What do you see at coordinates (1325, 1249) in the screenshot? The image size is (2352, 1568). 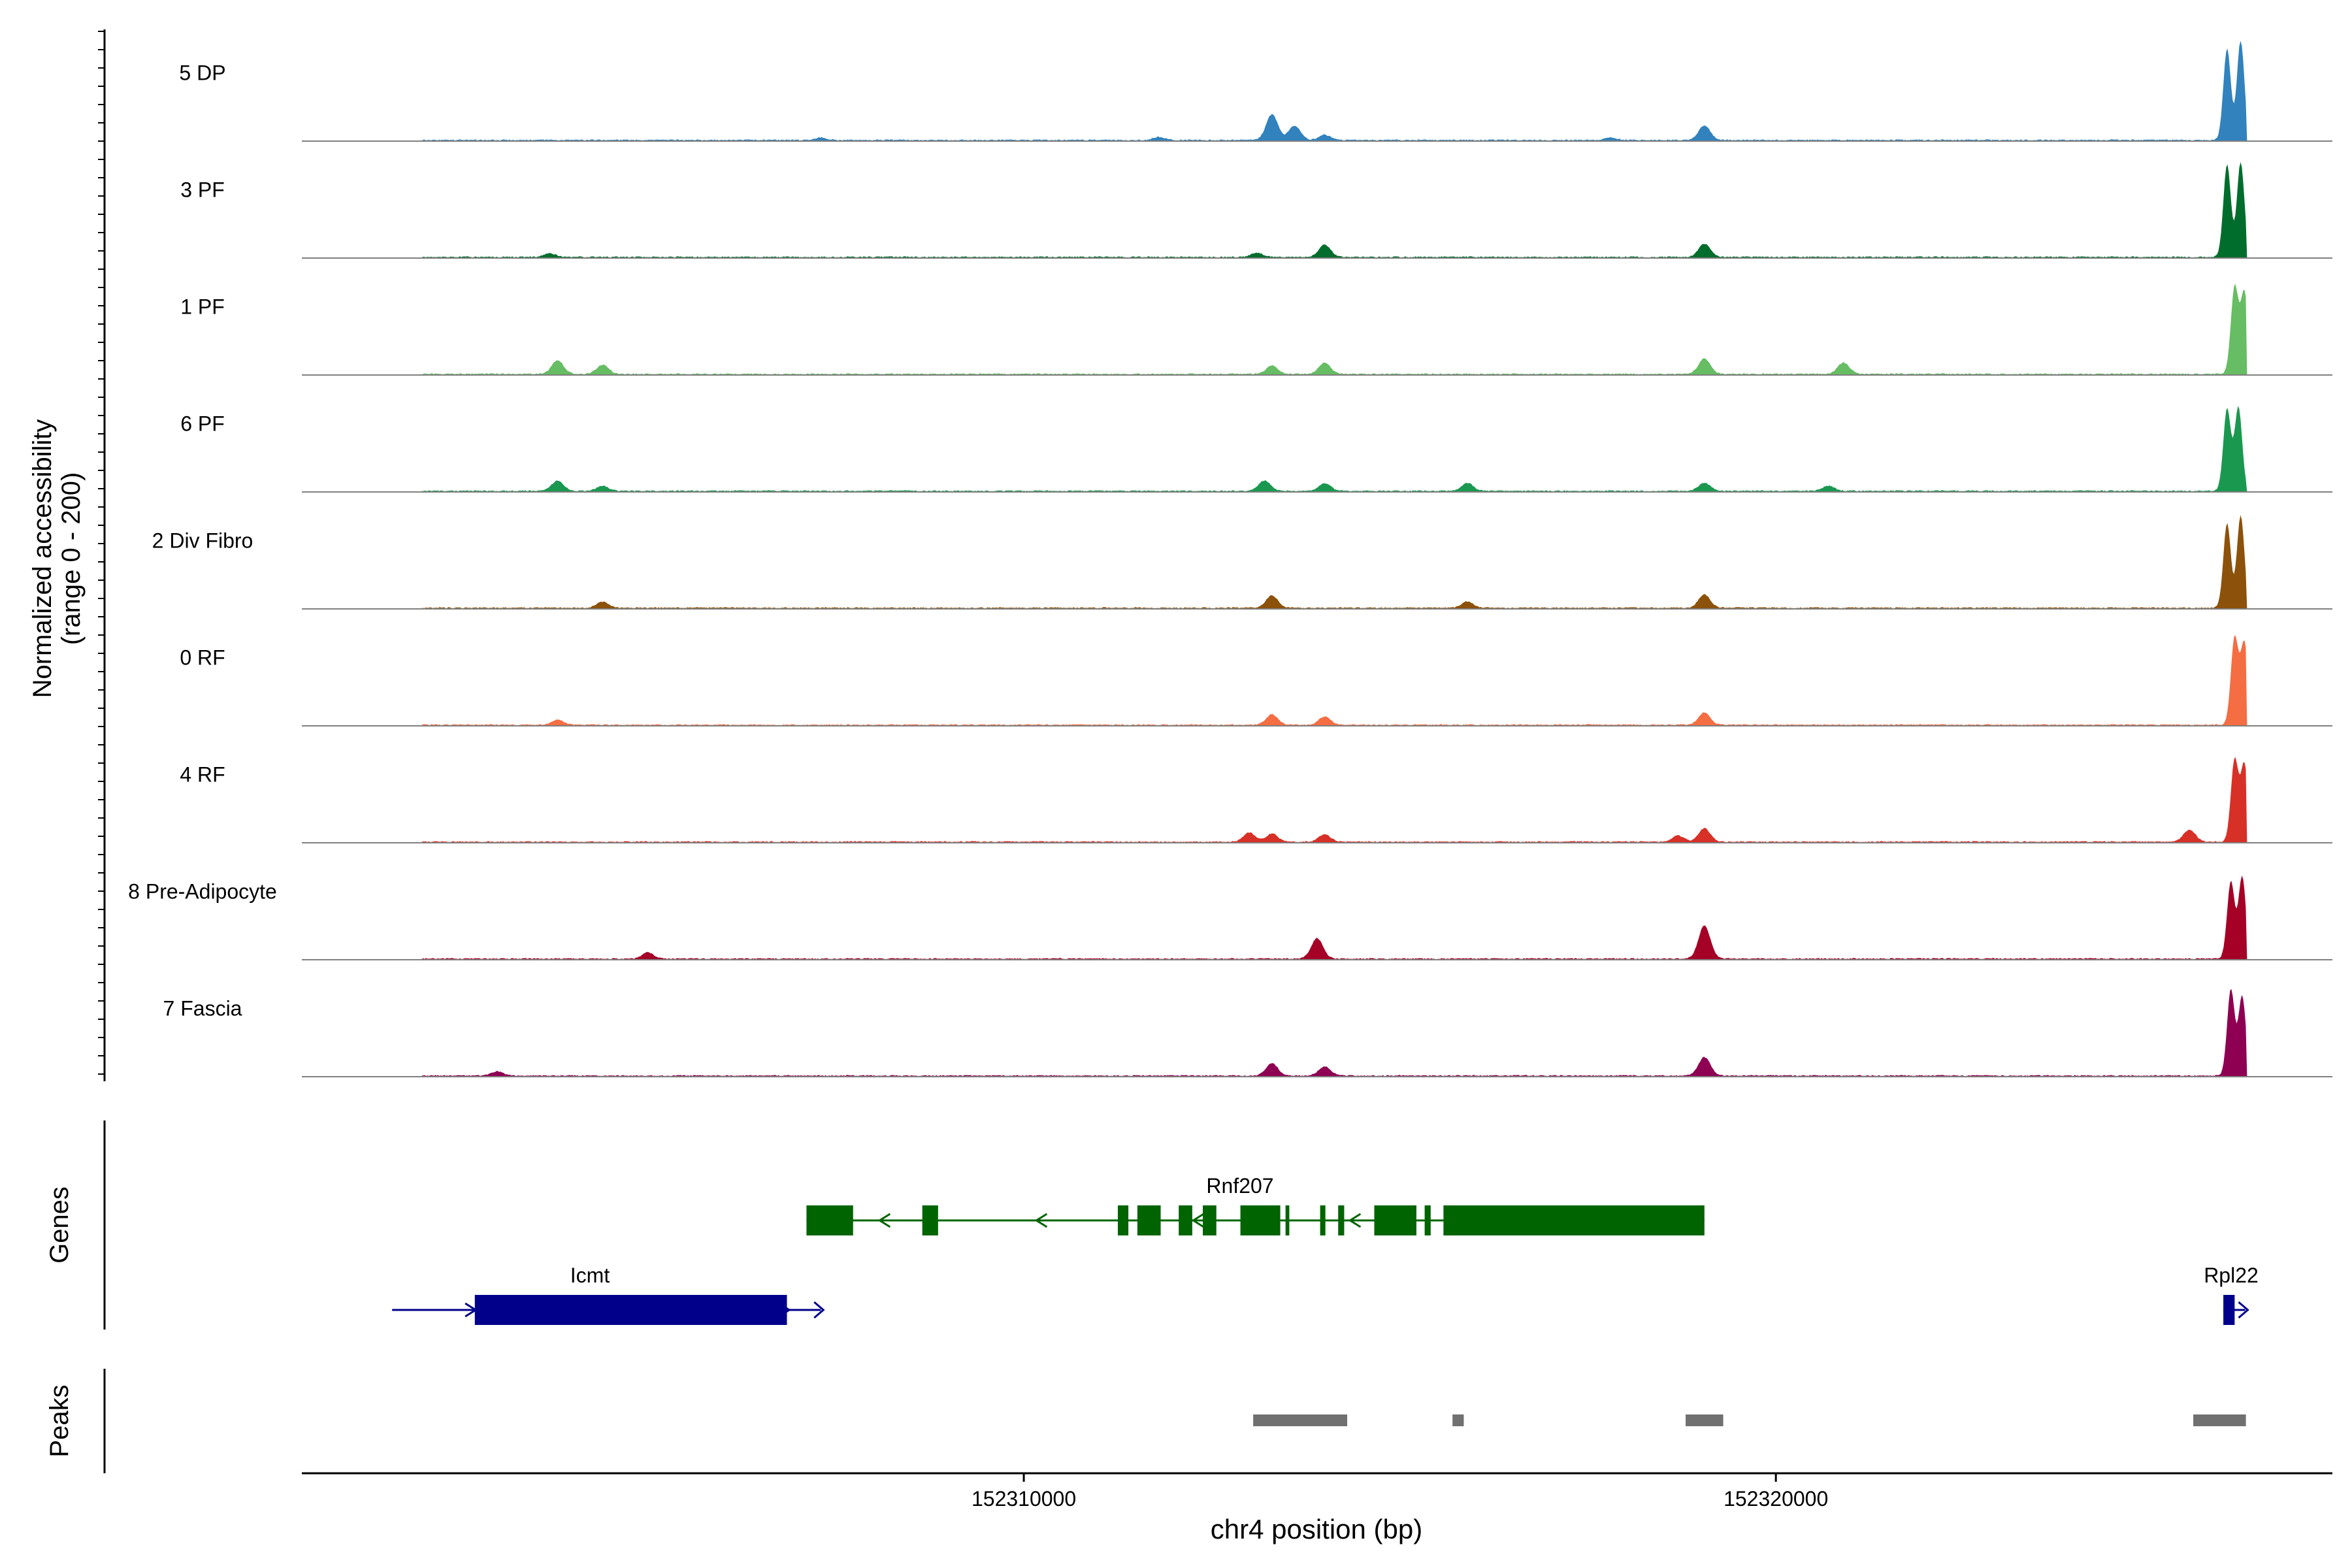 I see `gene-track: Rnf207 Icmt Rpl22` at bounding box center [1325, 1249].